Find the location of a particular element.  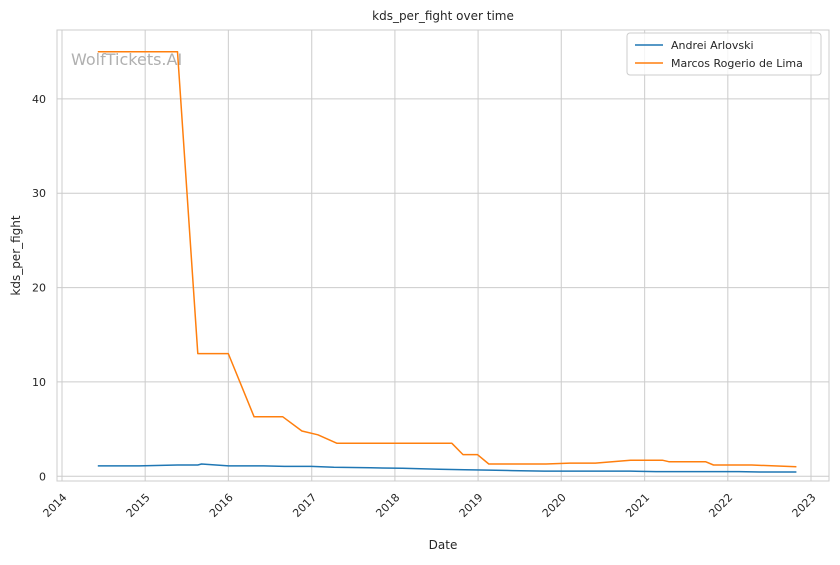

y-tick-label: 20 is located at coordinates (39, 288).